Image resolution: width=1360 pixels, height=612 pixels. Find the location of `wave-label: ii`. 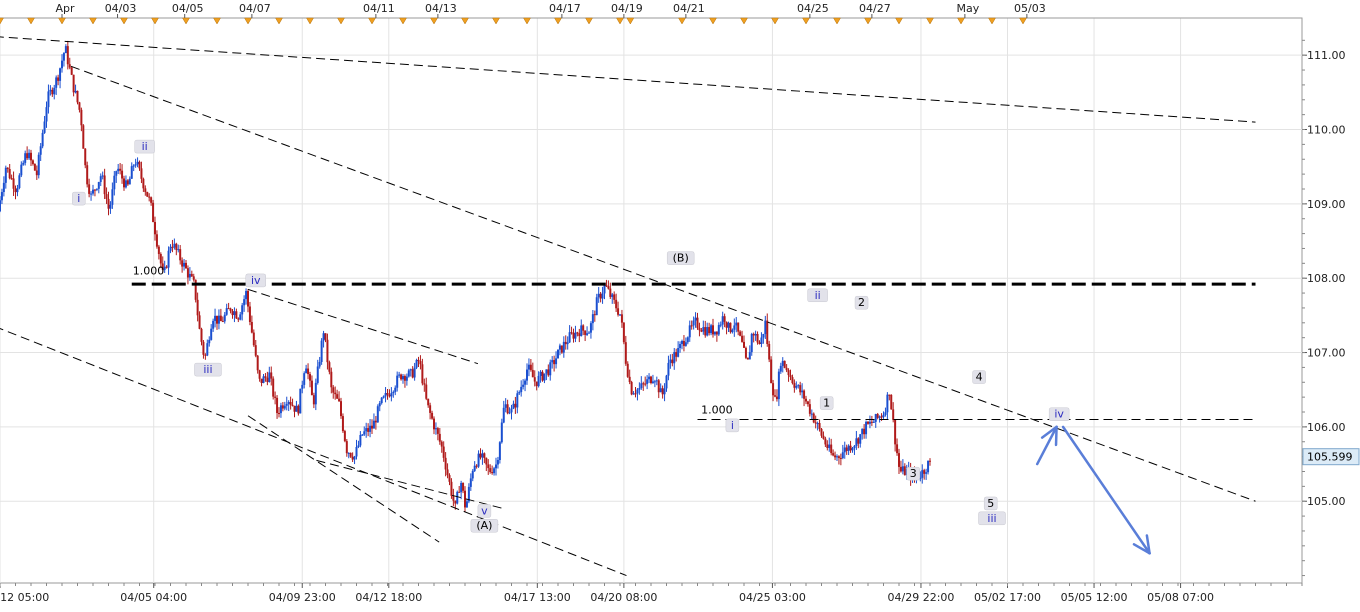

wave-label: ii is located at coordinates (818, 295).